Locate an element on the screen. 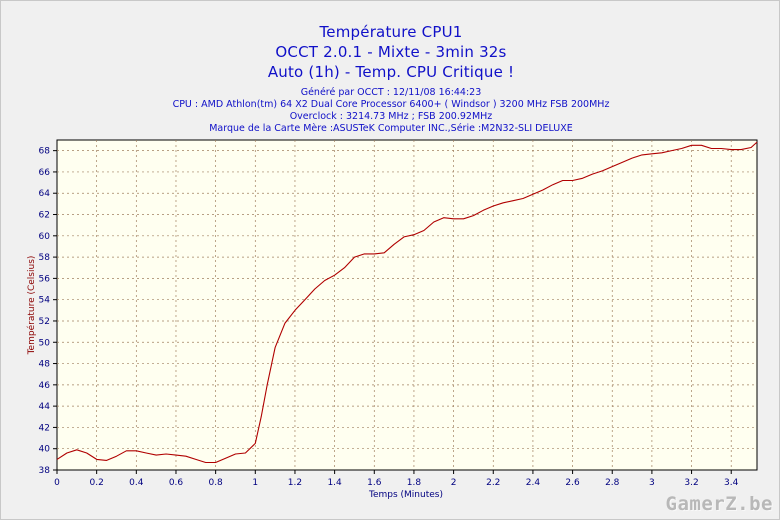  x-tick-label: 3.4 is located at coordinates (731, 483).